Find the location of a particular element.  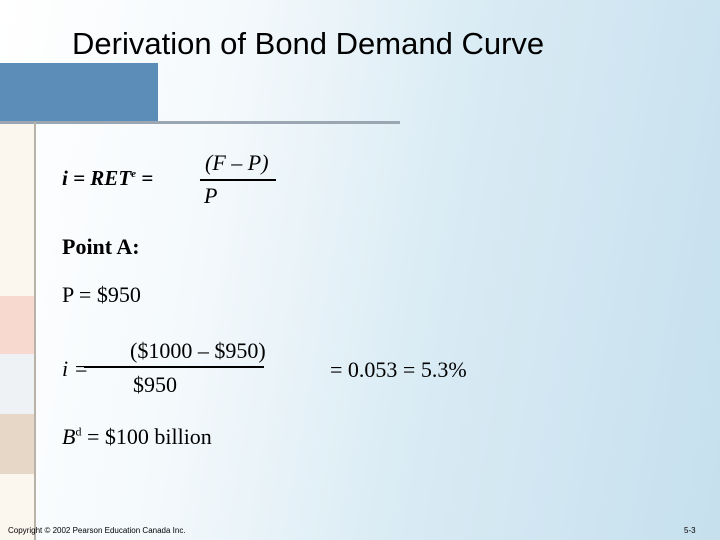

header-rule is located at coordinates (200, 122).